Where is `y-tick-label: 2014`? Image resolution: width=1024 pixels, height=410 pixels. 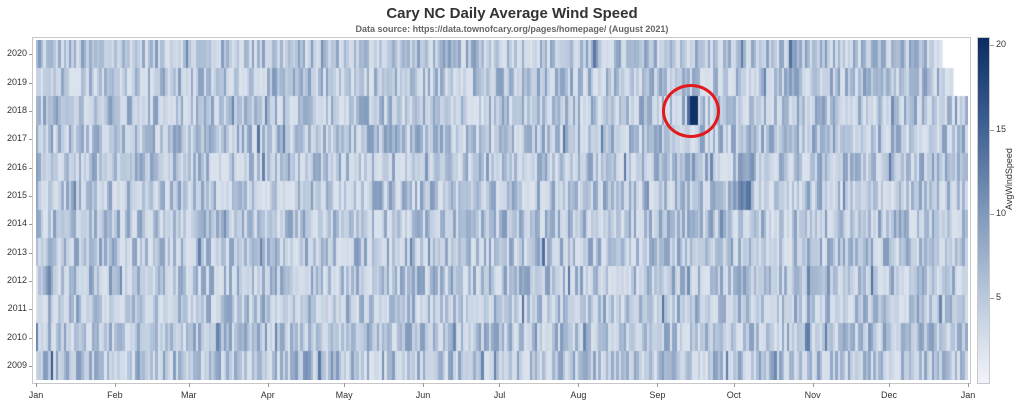
y-tick-label: 2014 is located at coordinates (16, 223).